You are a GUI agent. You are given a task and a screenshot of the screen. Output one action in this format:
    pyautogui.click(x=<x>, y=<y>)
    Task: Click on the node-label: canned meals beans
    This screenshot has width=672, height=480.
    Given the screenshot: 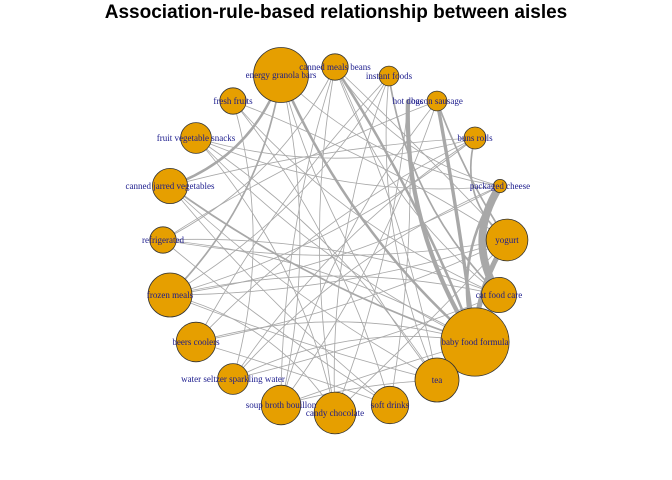 What is the action you would take?
    pyautogui.click(x=335, y=67)
    